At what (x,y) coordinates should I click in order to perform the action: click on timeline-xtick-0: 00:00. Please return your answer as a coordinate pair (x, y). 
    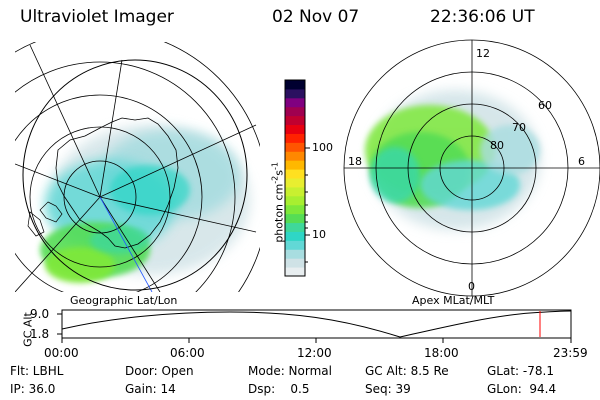
    Looking at the image, I should click on (61, 353).